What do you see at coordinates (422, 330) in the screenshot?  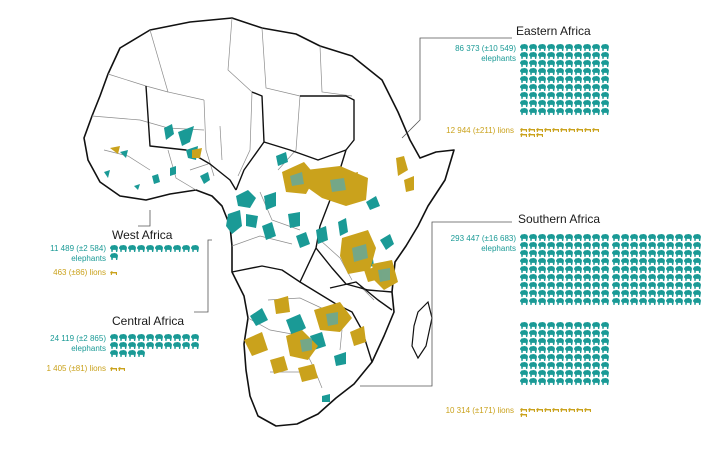 I see `madagascar-outline` at bounding box center [422, 330].